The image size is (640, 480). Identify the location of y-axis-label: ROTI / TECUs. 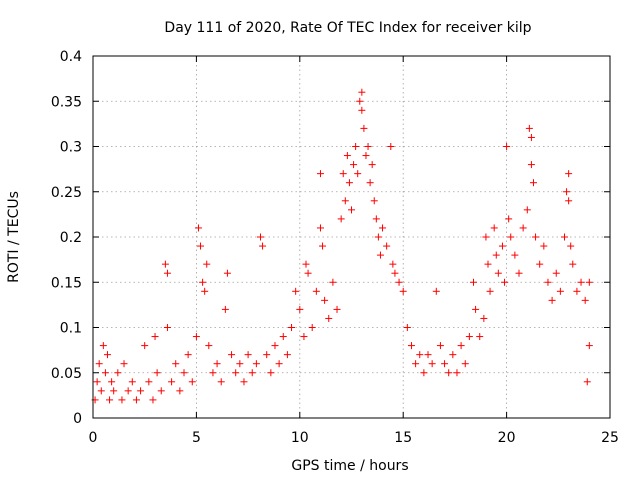
(14, 237).